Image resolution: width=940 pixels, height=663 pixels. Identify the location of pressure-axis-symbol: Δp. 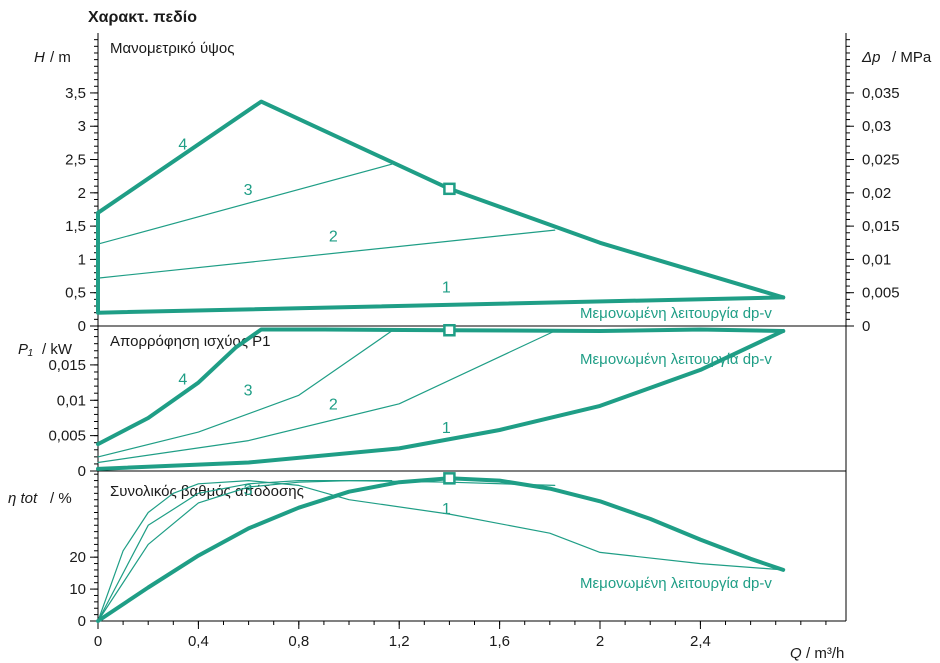
(870, 57).